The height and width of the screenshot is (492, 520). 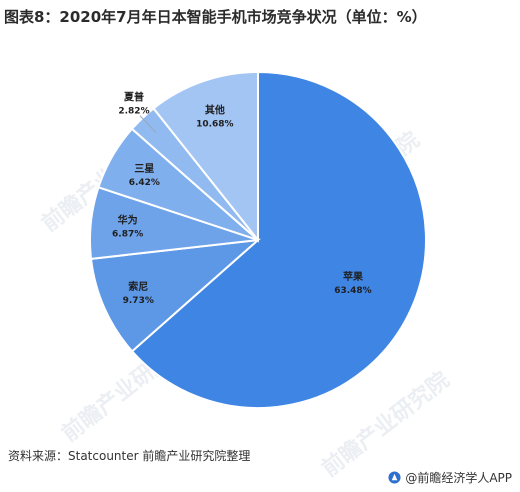 What do you see at coordinates (215, 124) in the screenshot?
I see `slice-value-label: 10.68%` at bounding box center [215, 124].